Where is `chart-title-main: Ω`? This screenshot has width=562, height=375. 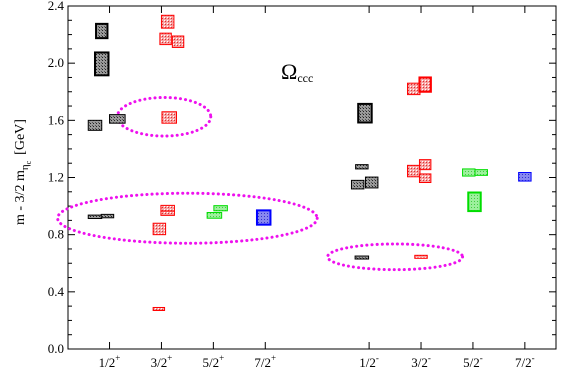 chart-title-main: Ω is located at coordinates (289, 71).